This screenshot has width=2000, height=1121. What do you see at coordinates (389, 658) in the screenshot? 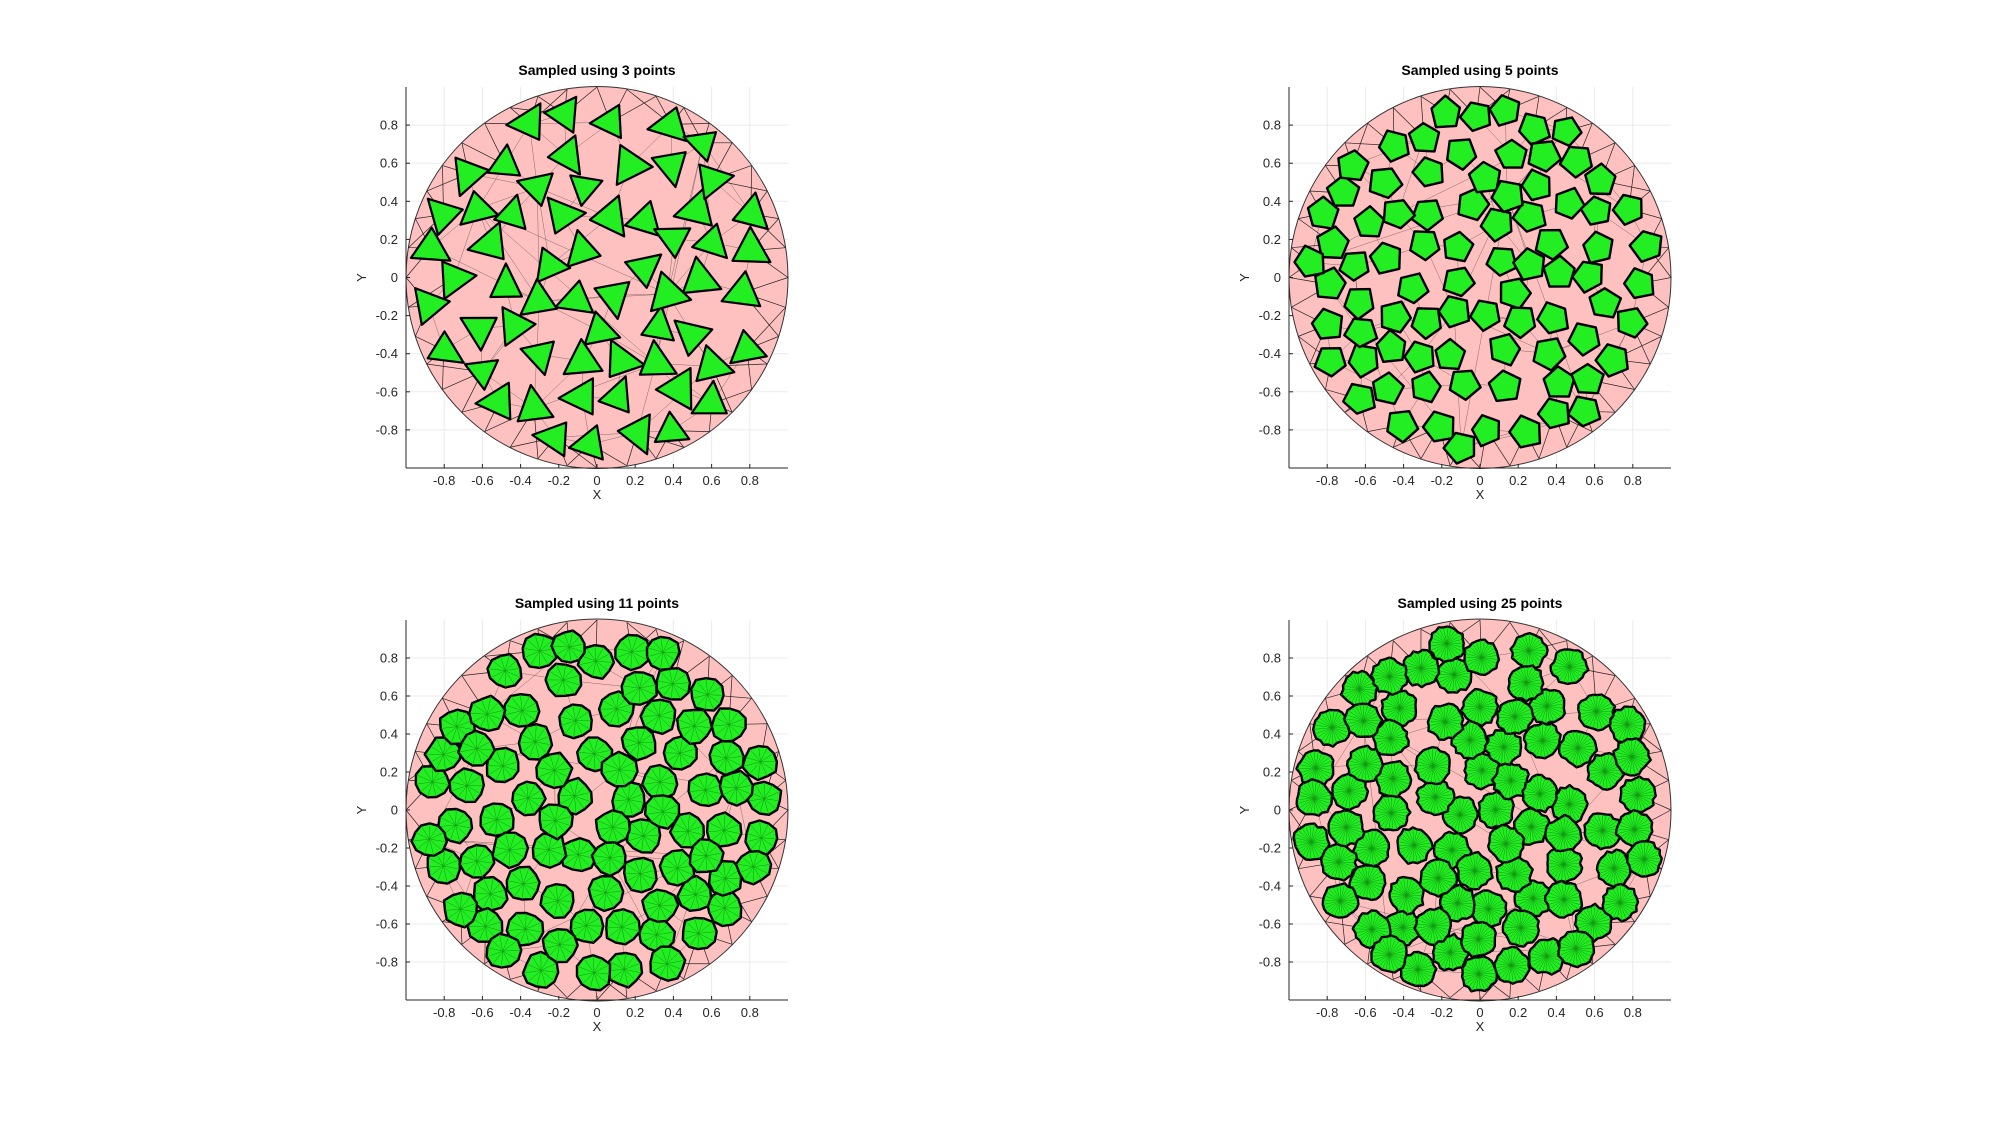
I see `y-tick-label: 0.8` at bounding box center [389, 658].